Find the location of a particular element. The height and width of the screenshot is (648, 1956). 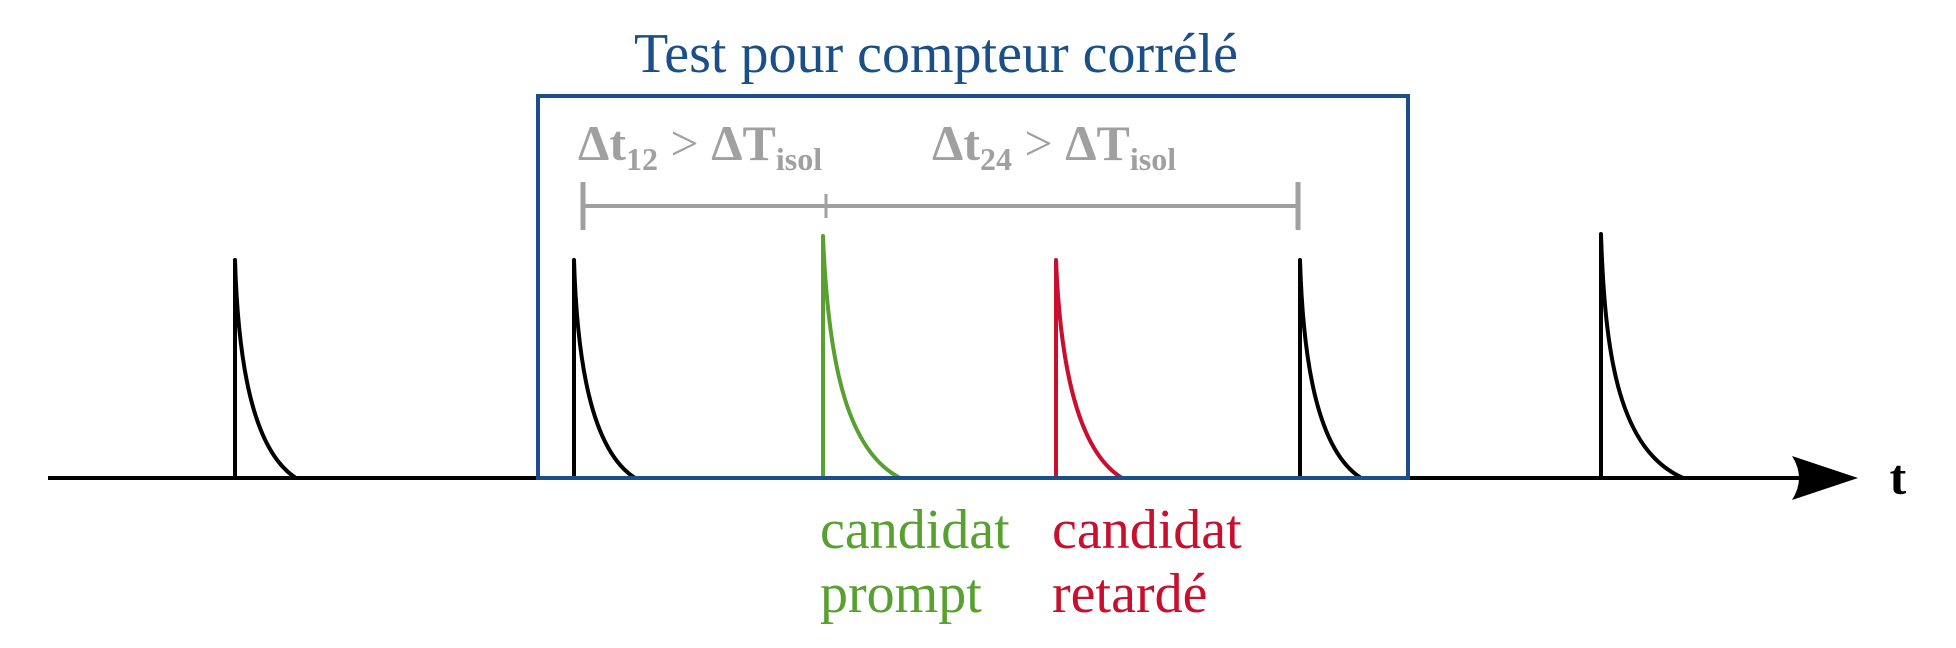

prompt-candidate-label-line2: prompt is located at coordinates (901, 594).